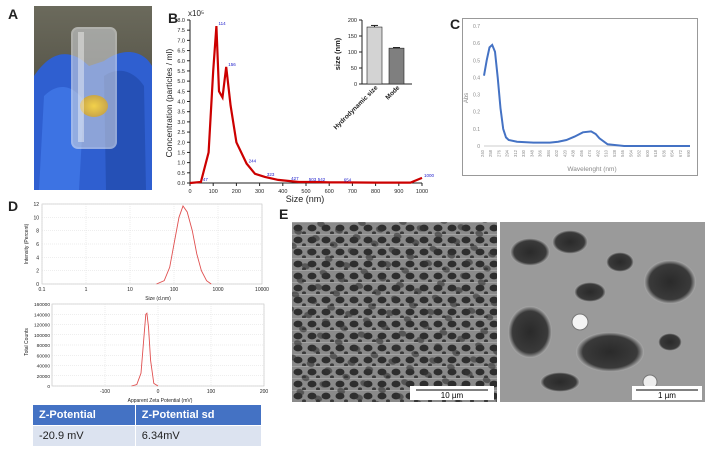  I want to click on inset-y-tick-label: 50, so click(354, 69).